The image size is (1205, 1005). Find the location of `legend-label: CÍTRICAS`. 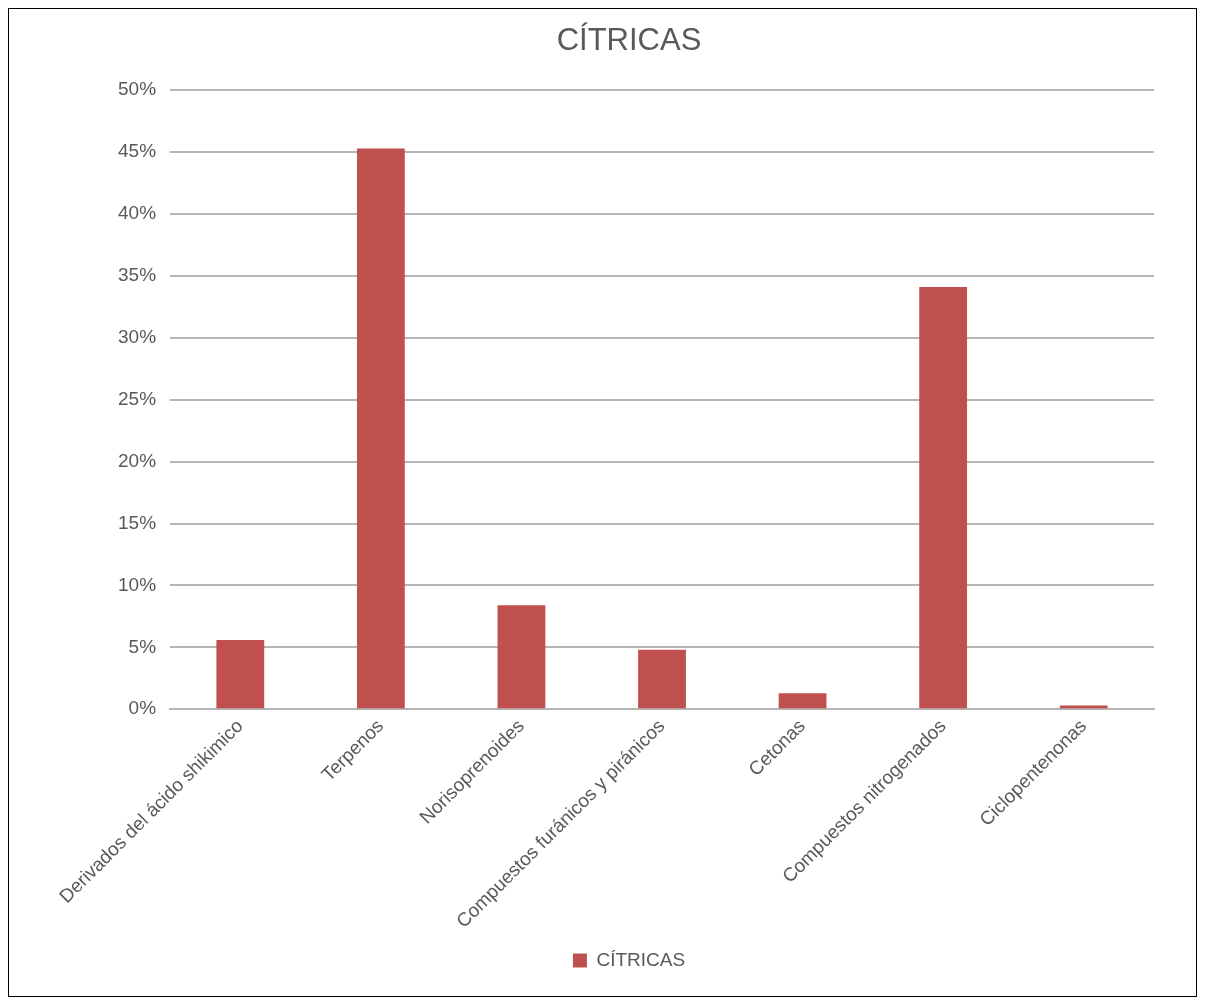

legend-label: CÍTRICAS is located at coordinates (641, 959).